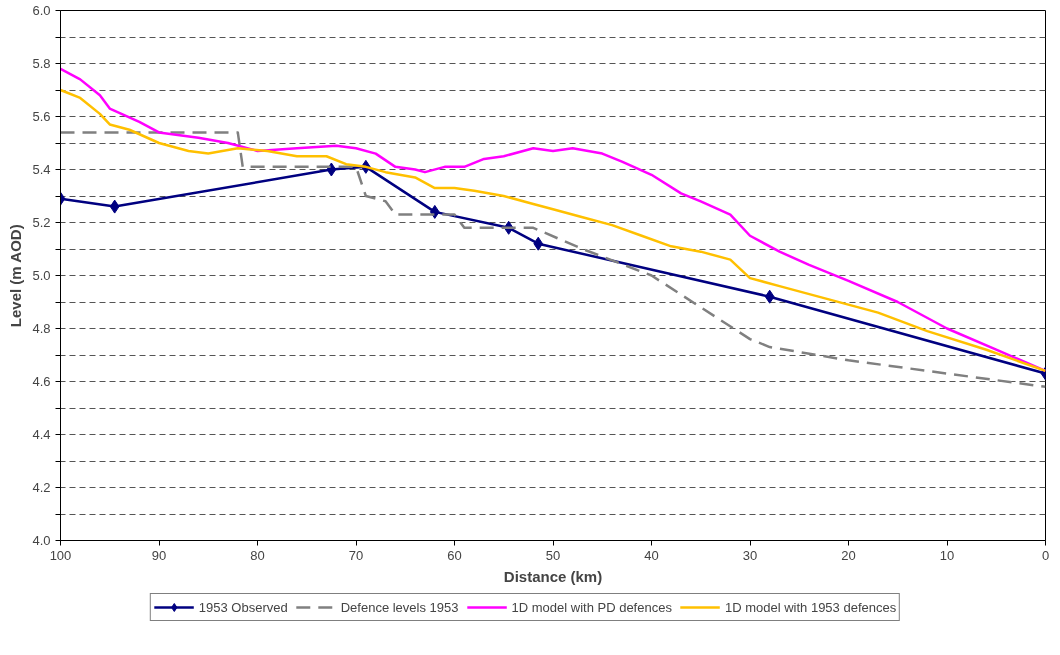 Image resolution: width=1060 pixels, height=655 pixels. I want to click on y-tick-label: 6.0, so click(41, 10).